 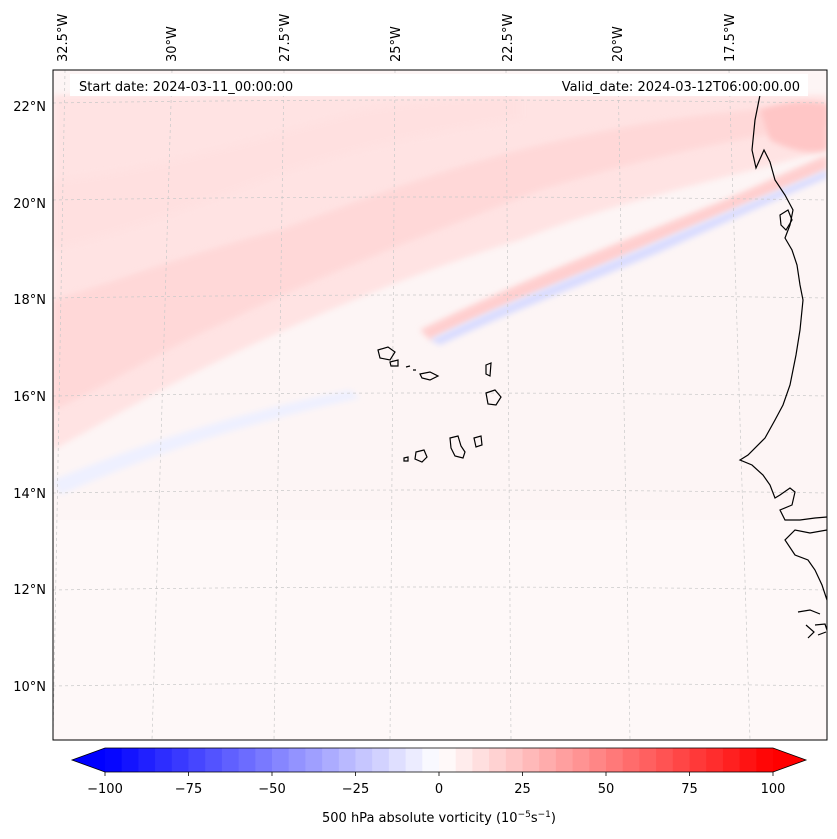 I want to click on colorbar-tick-label: −50, so click(x=271, y=789).